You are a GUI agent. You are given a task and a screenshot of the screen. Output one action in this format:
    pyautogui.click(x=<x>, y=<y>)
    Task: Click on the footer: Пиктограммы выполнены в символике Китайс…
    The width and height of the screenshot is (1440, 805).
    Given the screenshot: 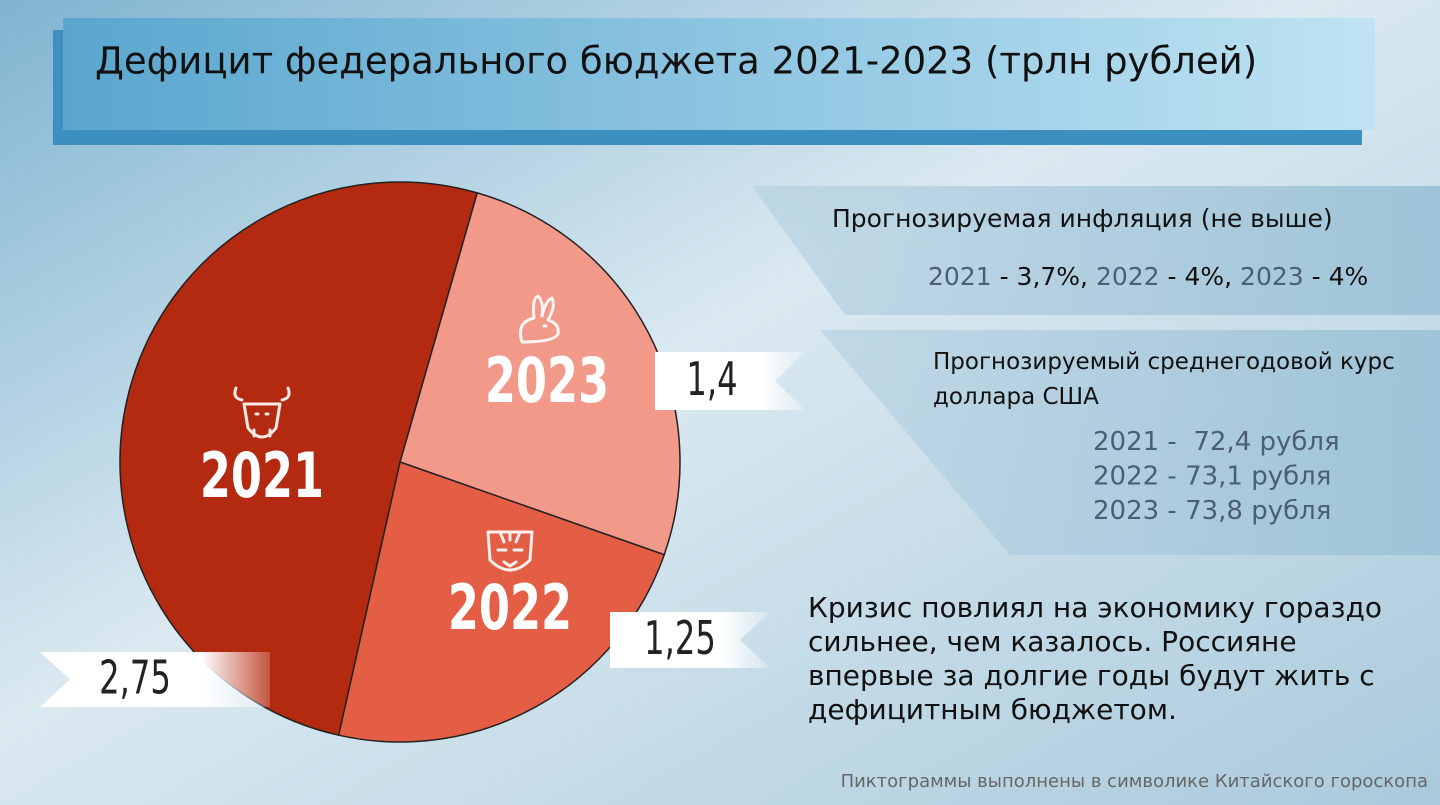 What is the action you would take?
    pyautogui.click(x=1134, y=781)
    